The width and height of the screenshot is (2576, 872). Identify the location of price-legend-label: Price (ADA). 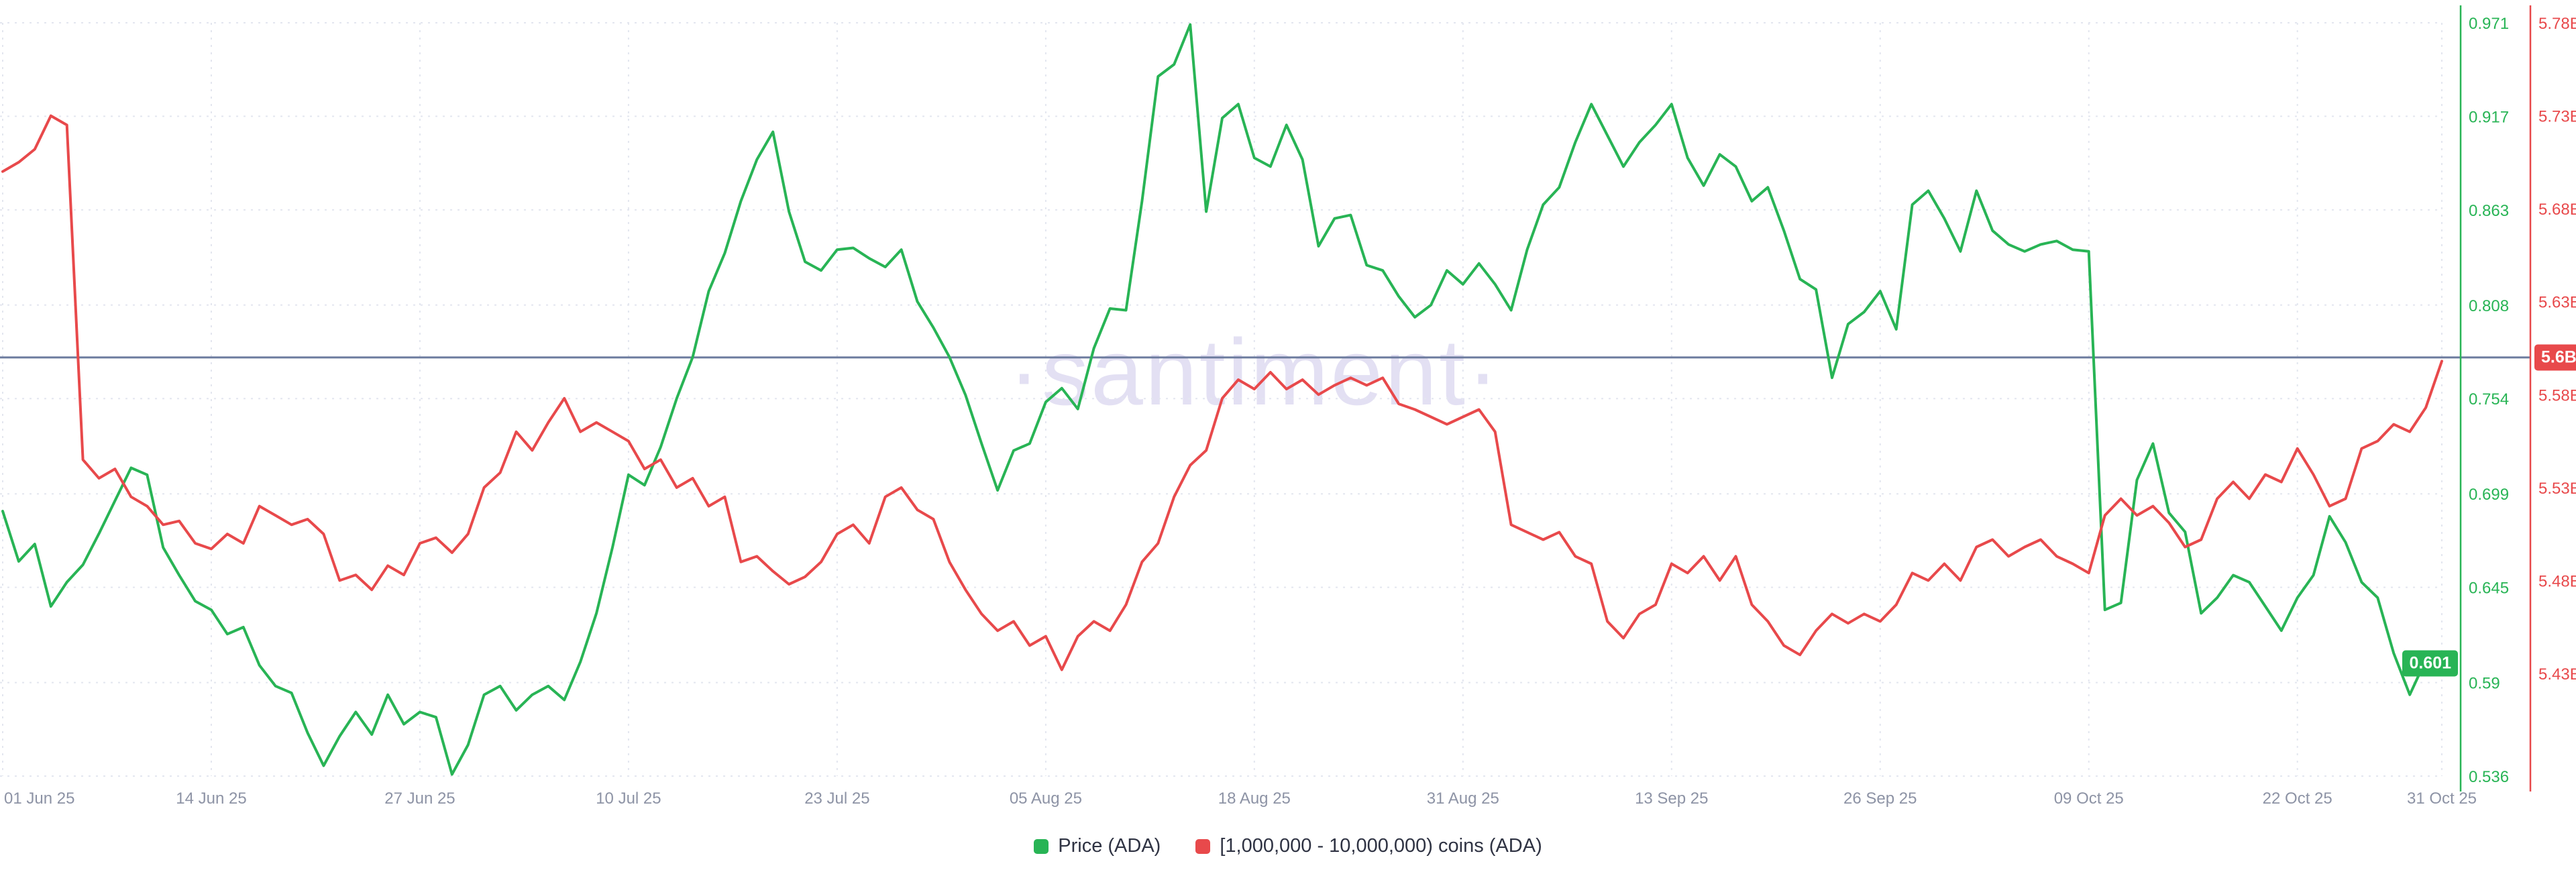
(1109, 846).